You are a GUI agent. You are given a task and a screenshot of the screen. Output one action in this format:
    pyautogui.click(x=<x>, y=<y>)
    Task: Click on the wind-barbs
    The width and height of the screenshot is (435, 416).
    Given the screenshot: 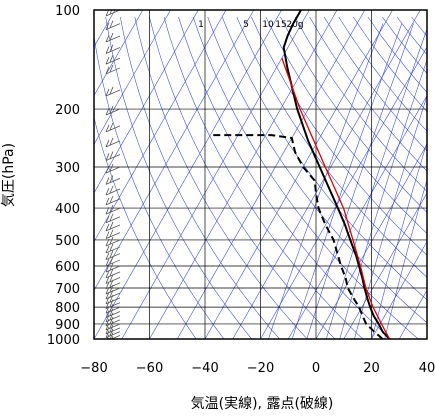 What is the action you would take?
    pyautogui.click(x=113, y=176)
    